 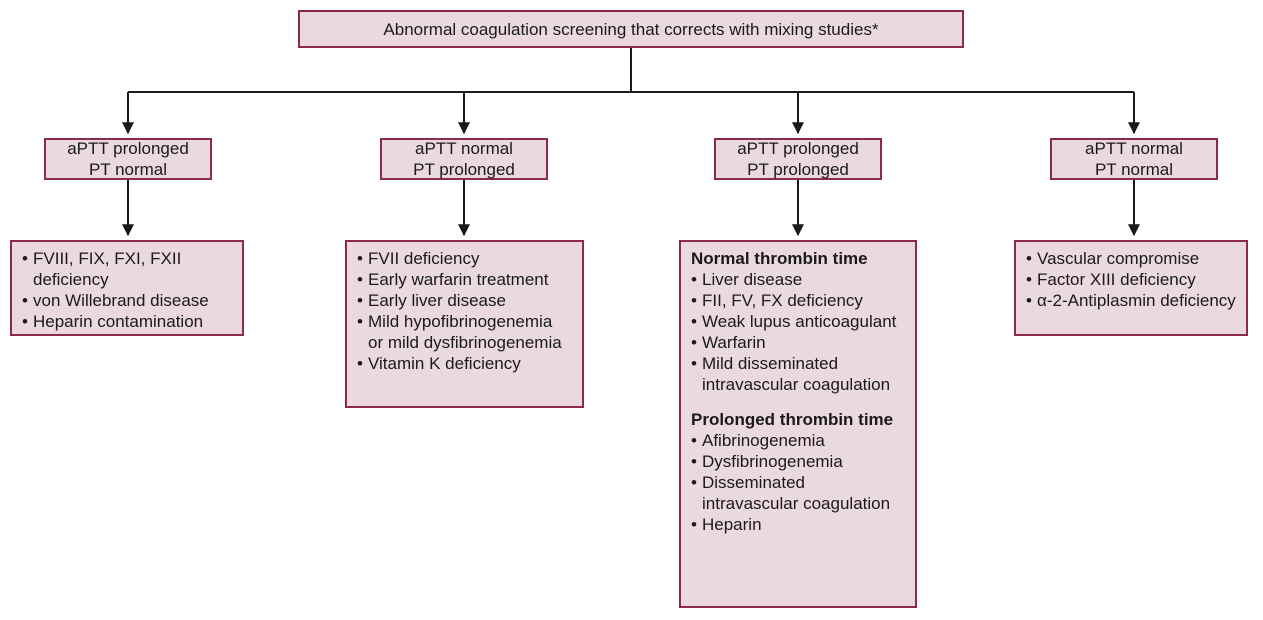 I want to click on cause-item: Afibrinogenemia, so click(x=798, y=440).